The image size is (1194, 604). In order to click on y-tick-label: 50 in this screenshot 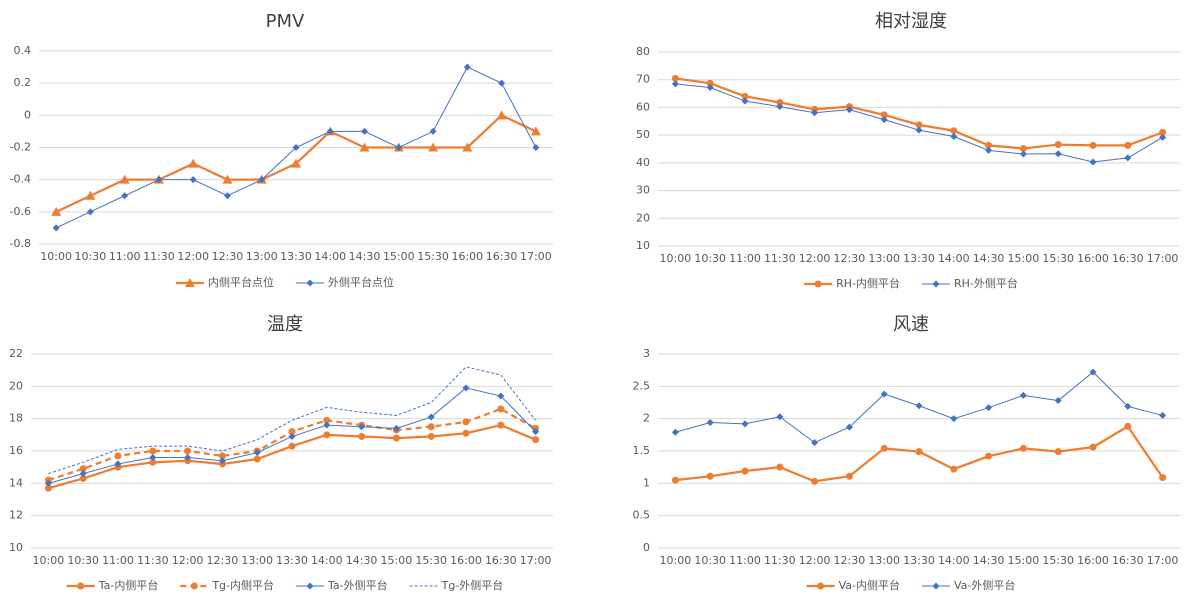, I will do `click(643, 134)`.